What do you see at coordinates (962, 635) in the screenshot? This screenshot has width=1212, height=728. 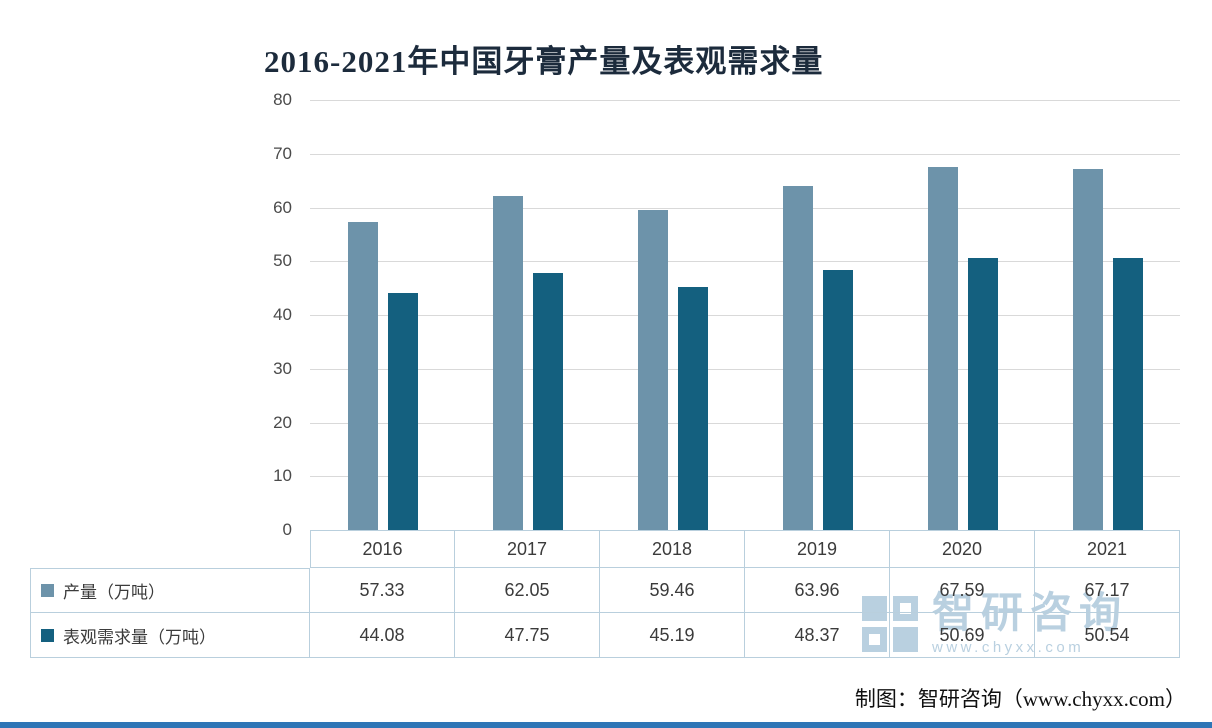 I see `value-cell: 50.69` at bounding box center [962, 635].